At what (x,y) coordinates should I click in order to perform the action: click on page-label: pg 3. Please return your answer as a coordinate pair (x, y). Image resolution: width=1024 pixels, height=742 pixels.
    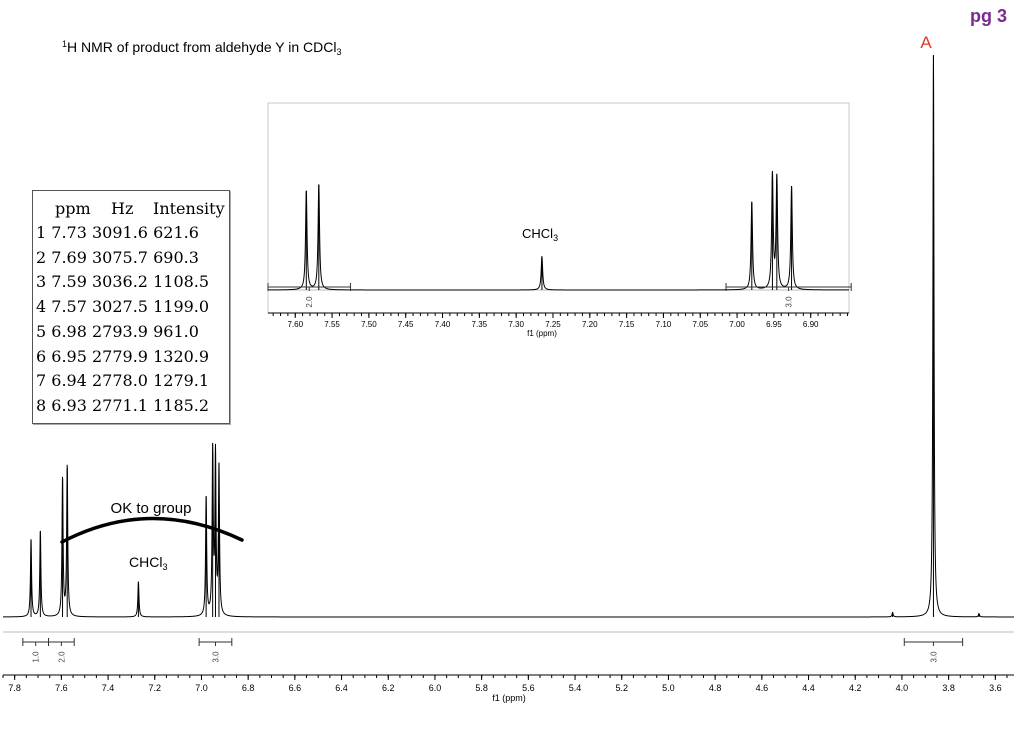
    Looking at the image, I should click on (988, 16).